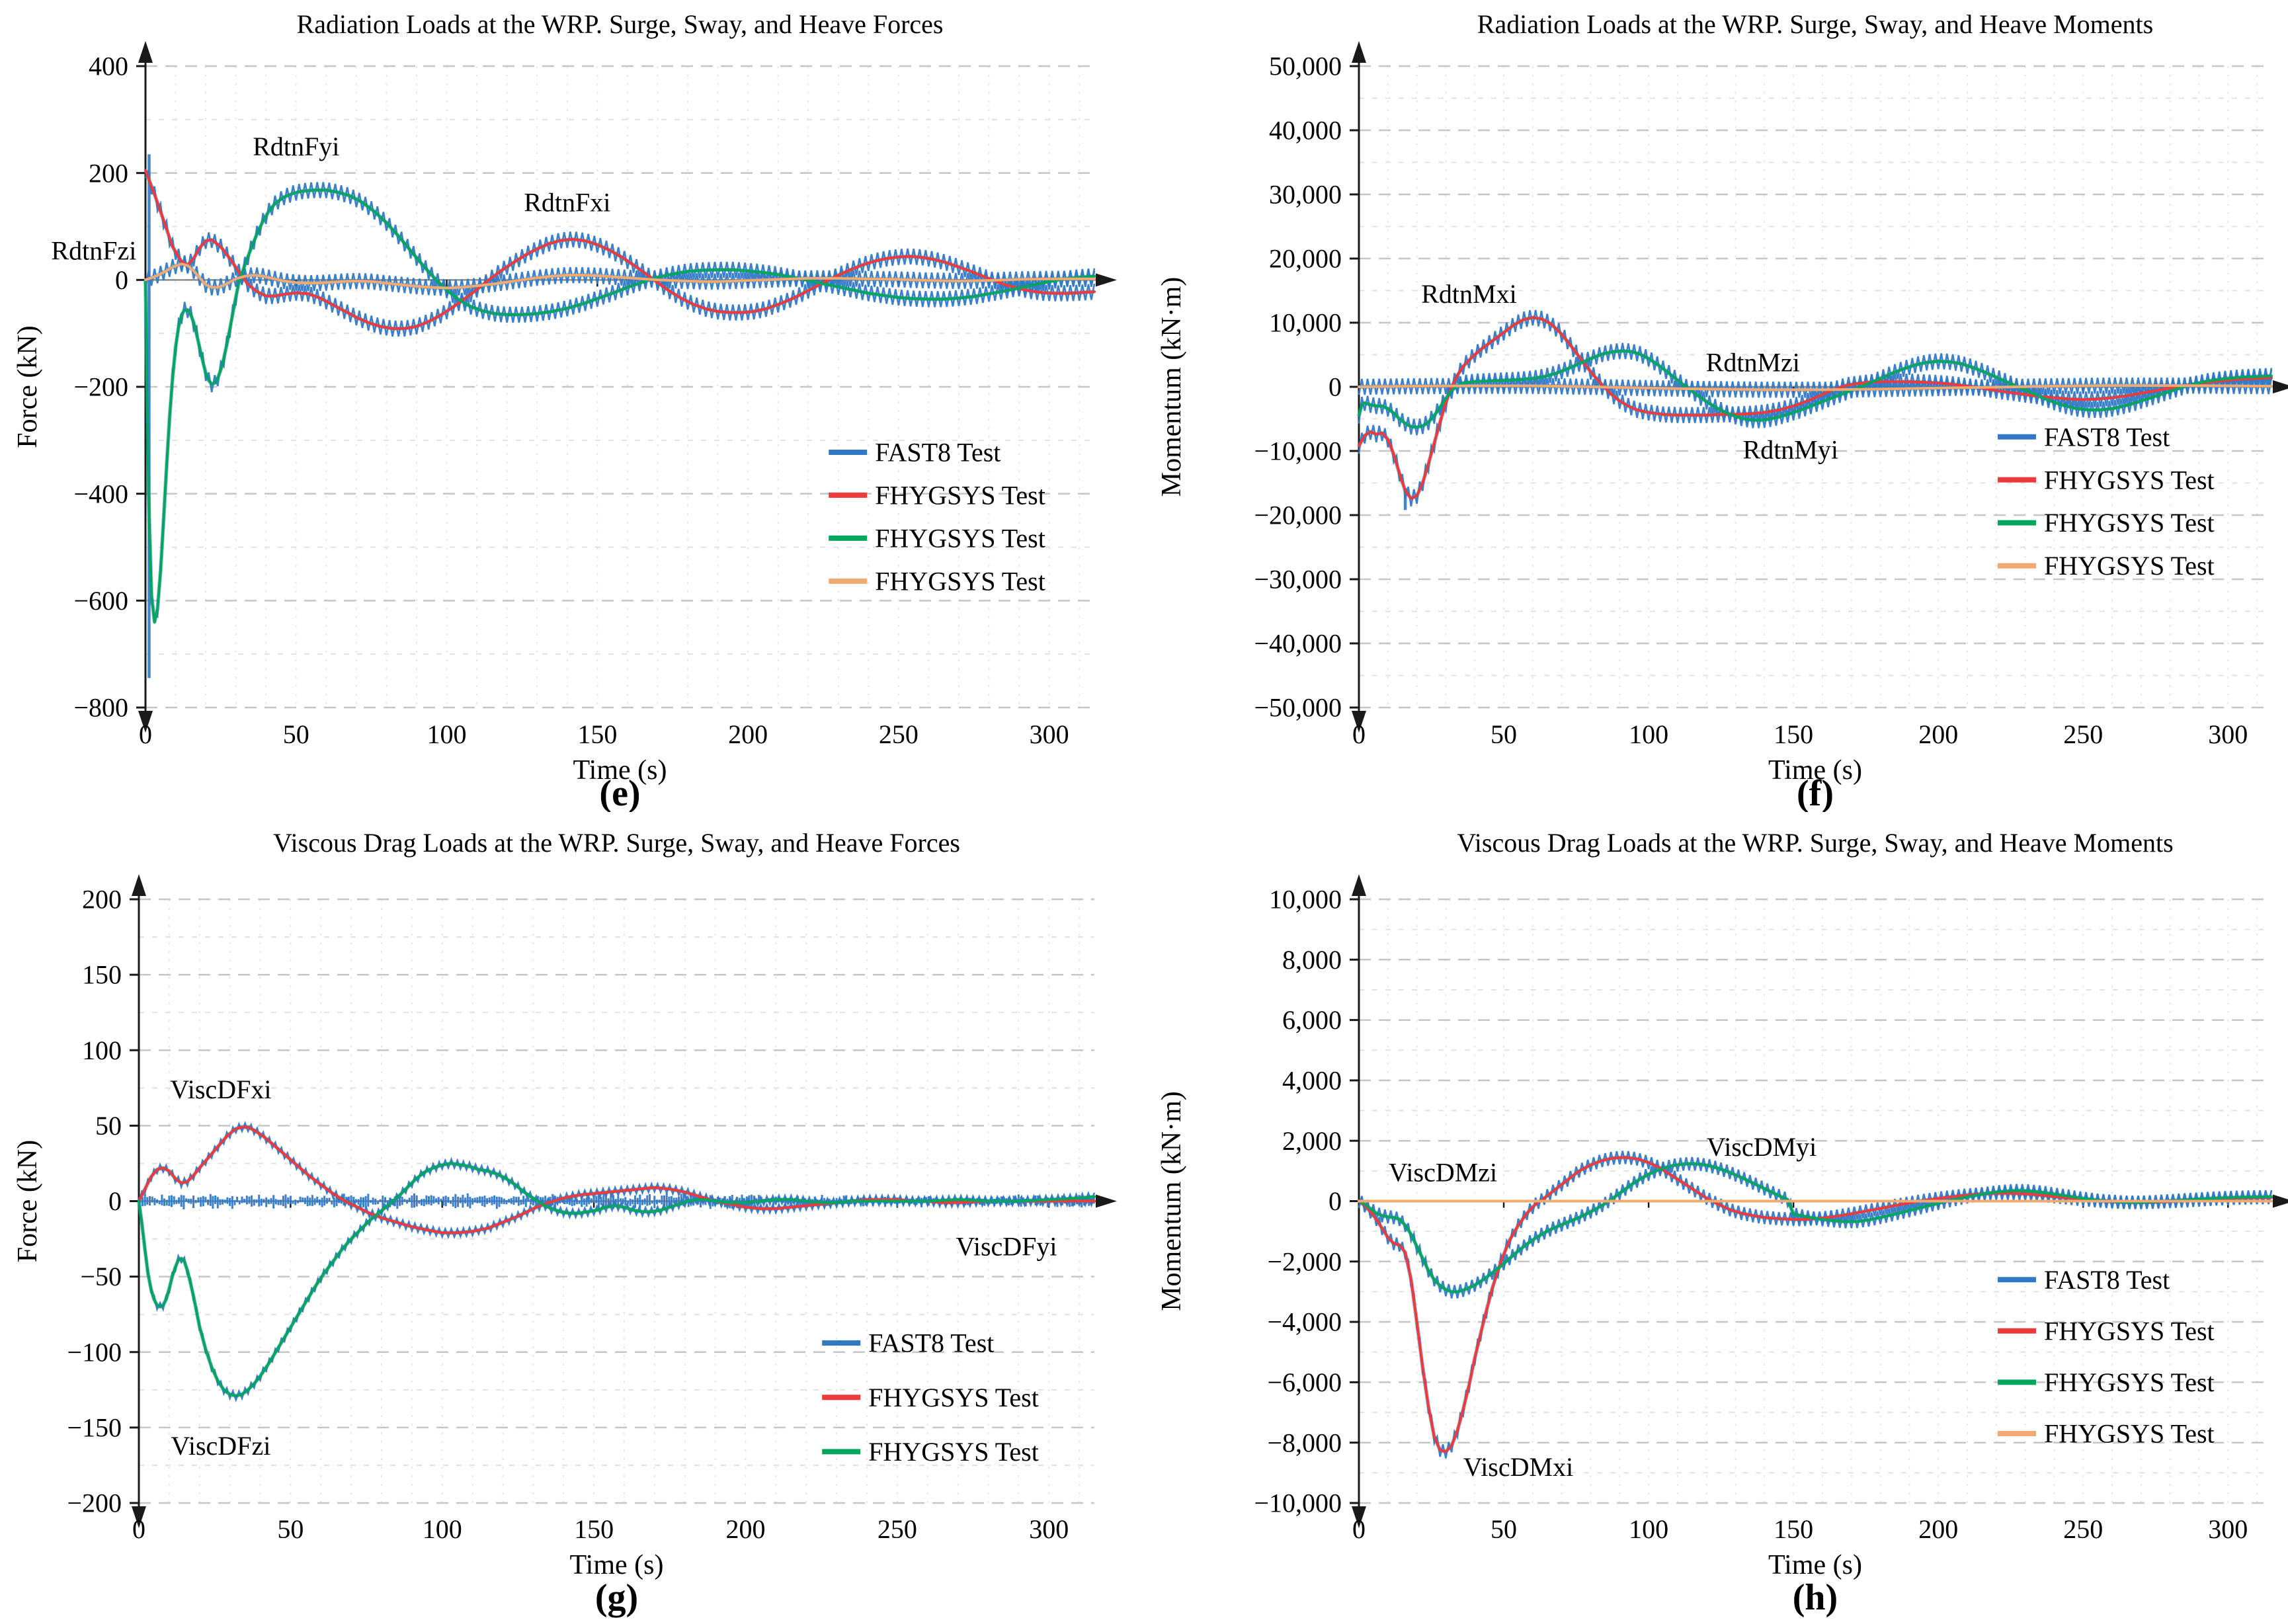 The height and width of the screenshot is (1624, 2288). What do you see at coordinates (617, 1180) in the screenshot?
I see `fast8-fuzz-ViscDFxi` at bounding box center [617, 1180].